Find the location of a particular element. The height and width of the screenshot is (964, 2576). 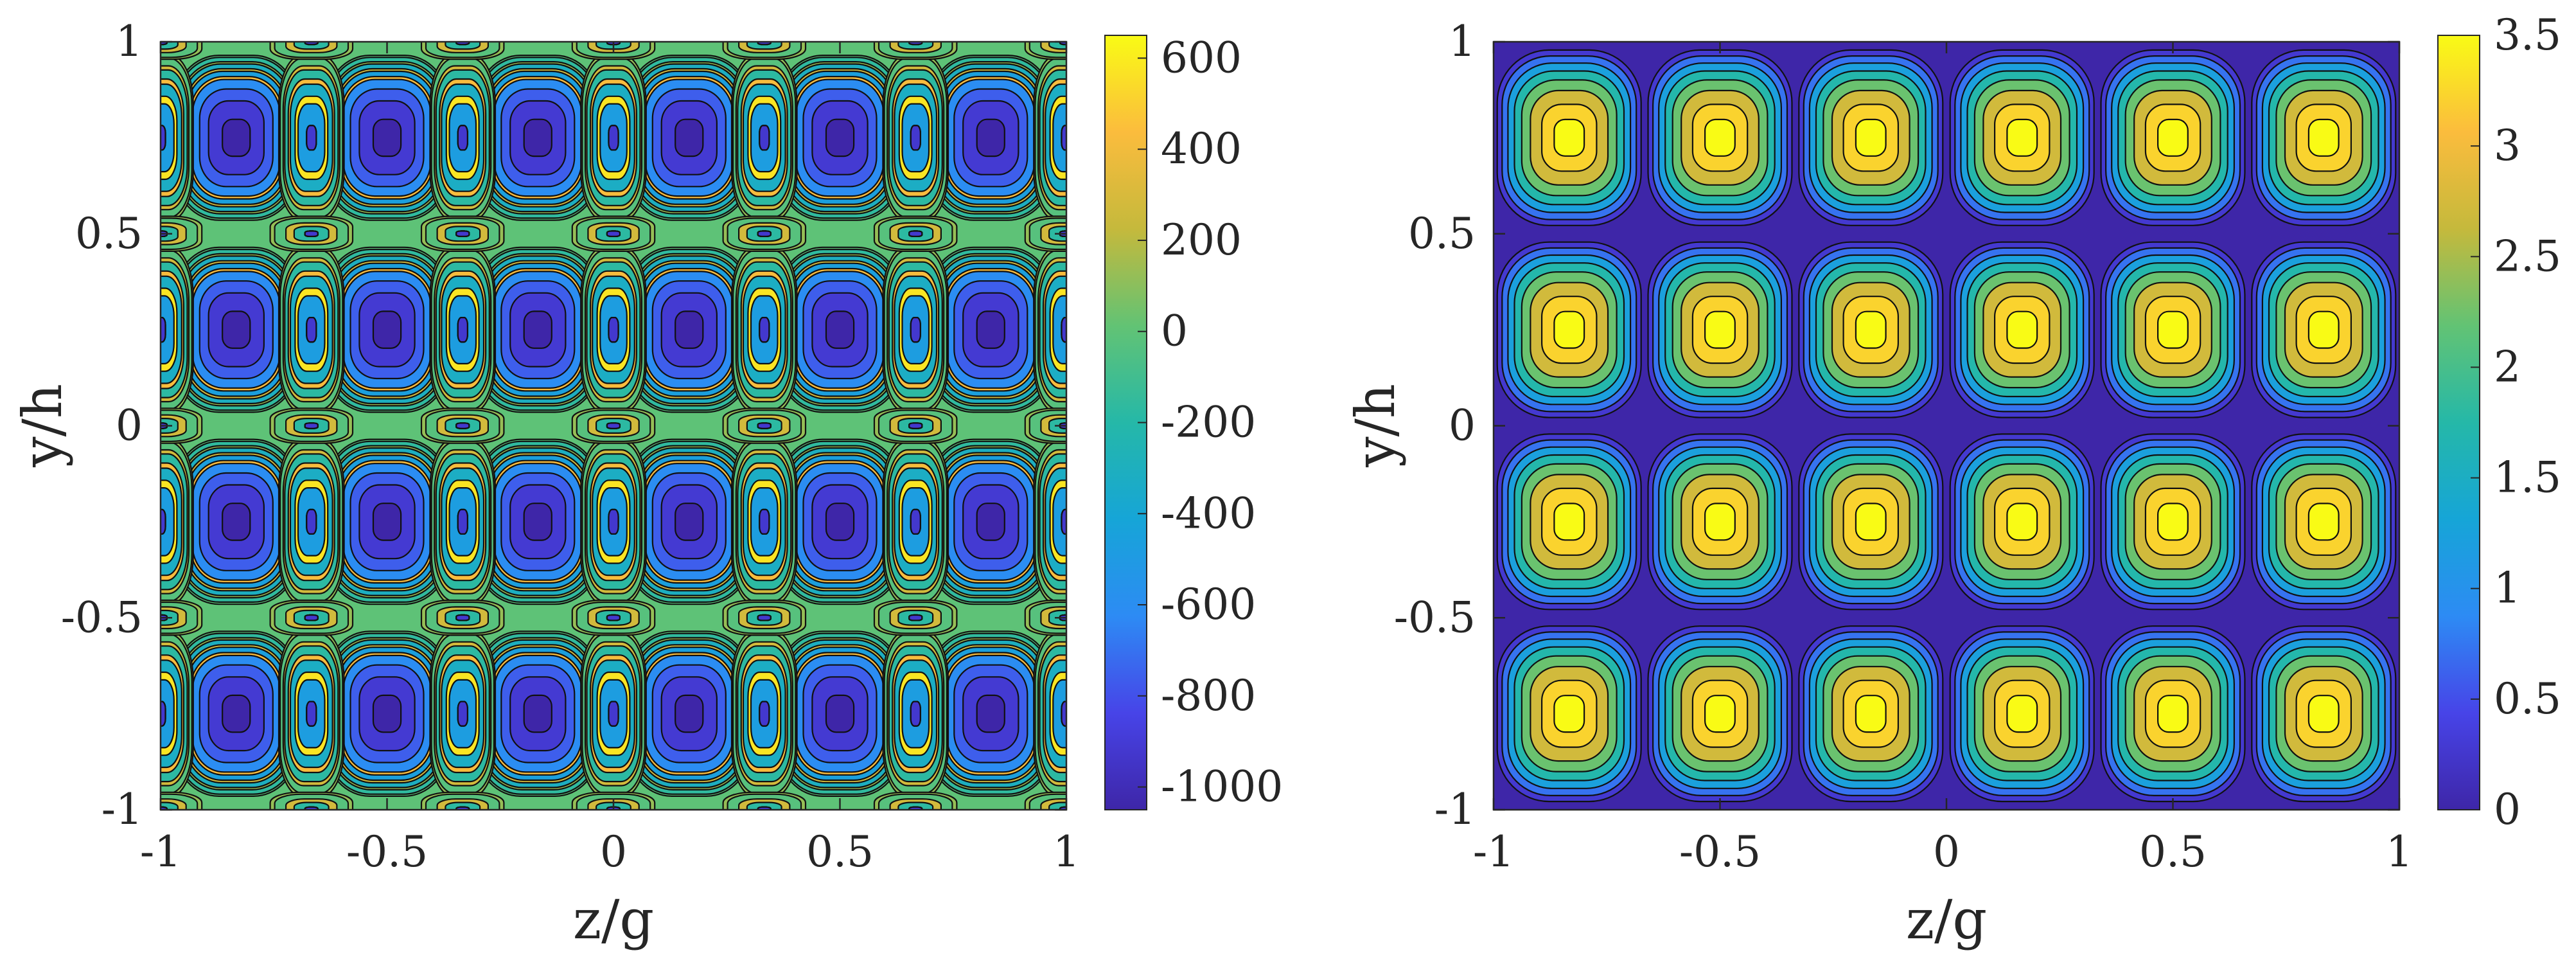

colorbar-tick-label: 1 is located at coordinates (2507, 589).